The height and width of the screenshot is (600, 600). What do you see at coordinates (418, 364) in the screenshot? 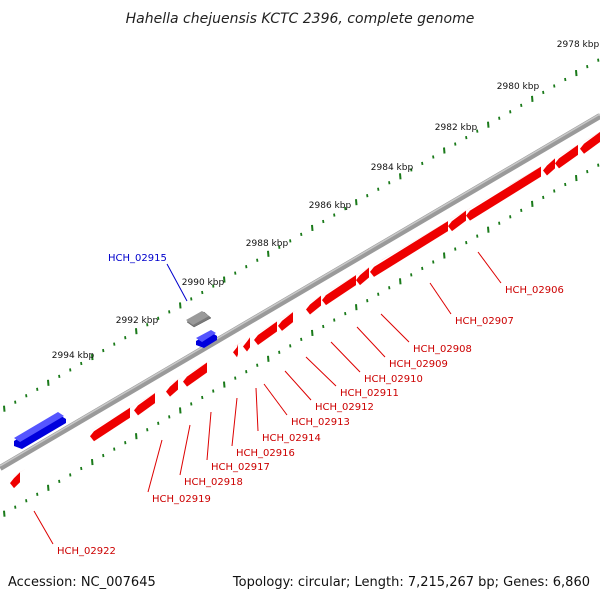
I see `gene-label-hch-02909: HCH_02909` at bounding box center [418, 364].